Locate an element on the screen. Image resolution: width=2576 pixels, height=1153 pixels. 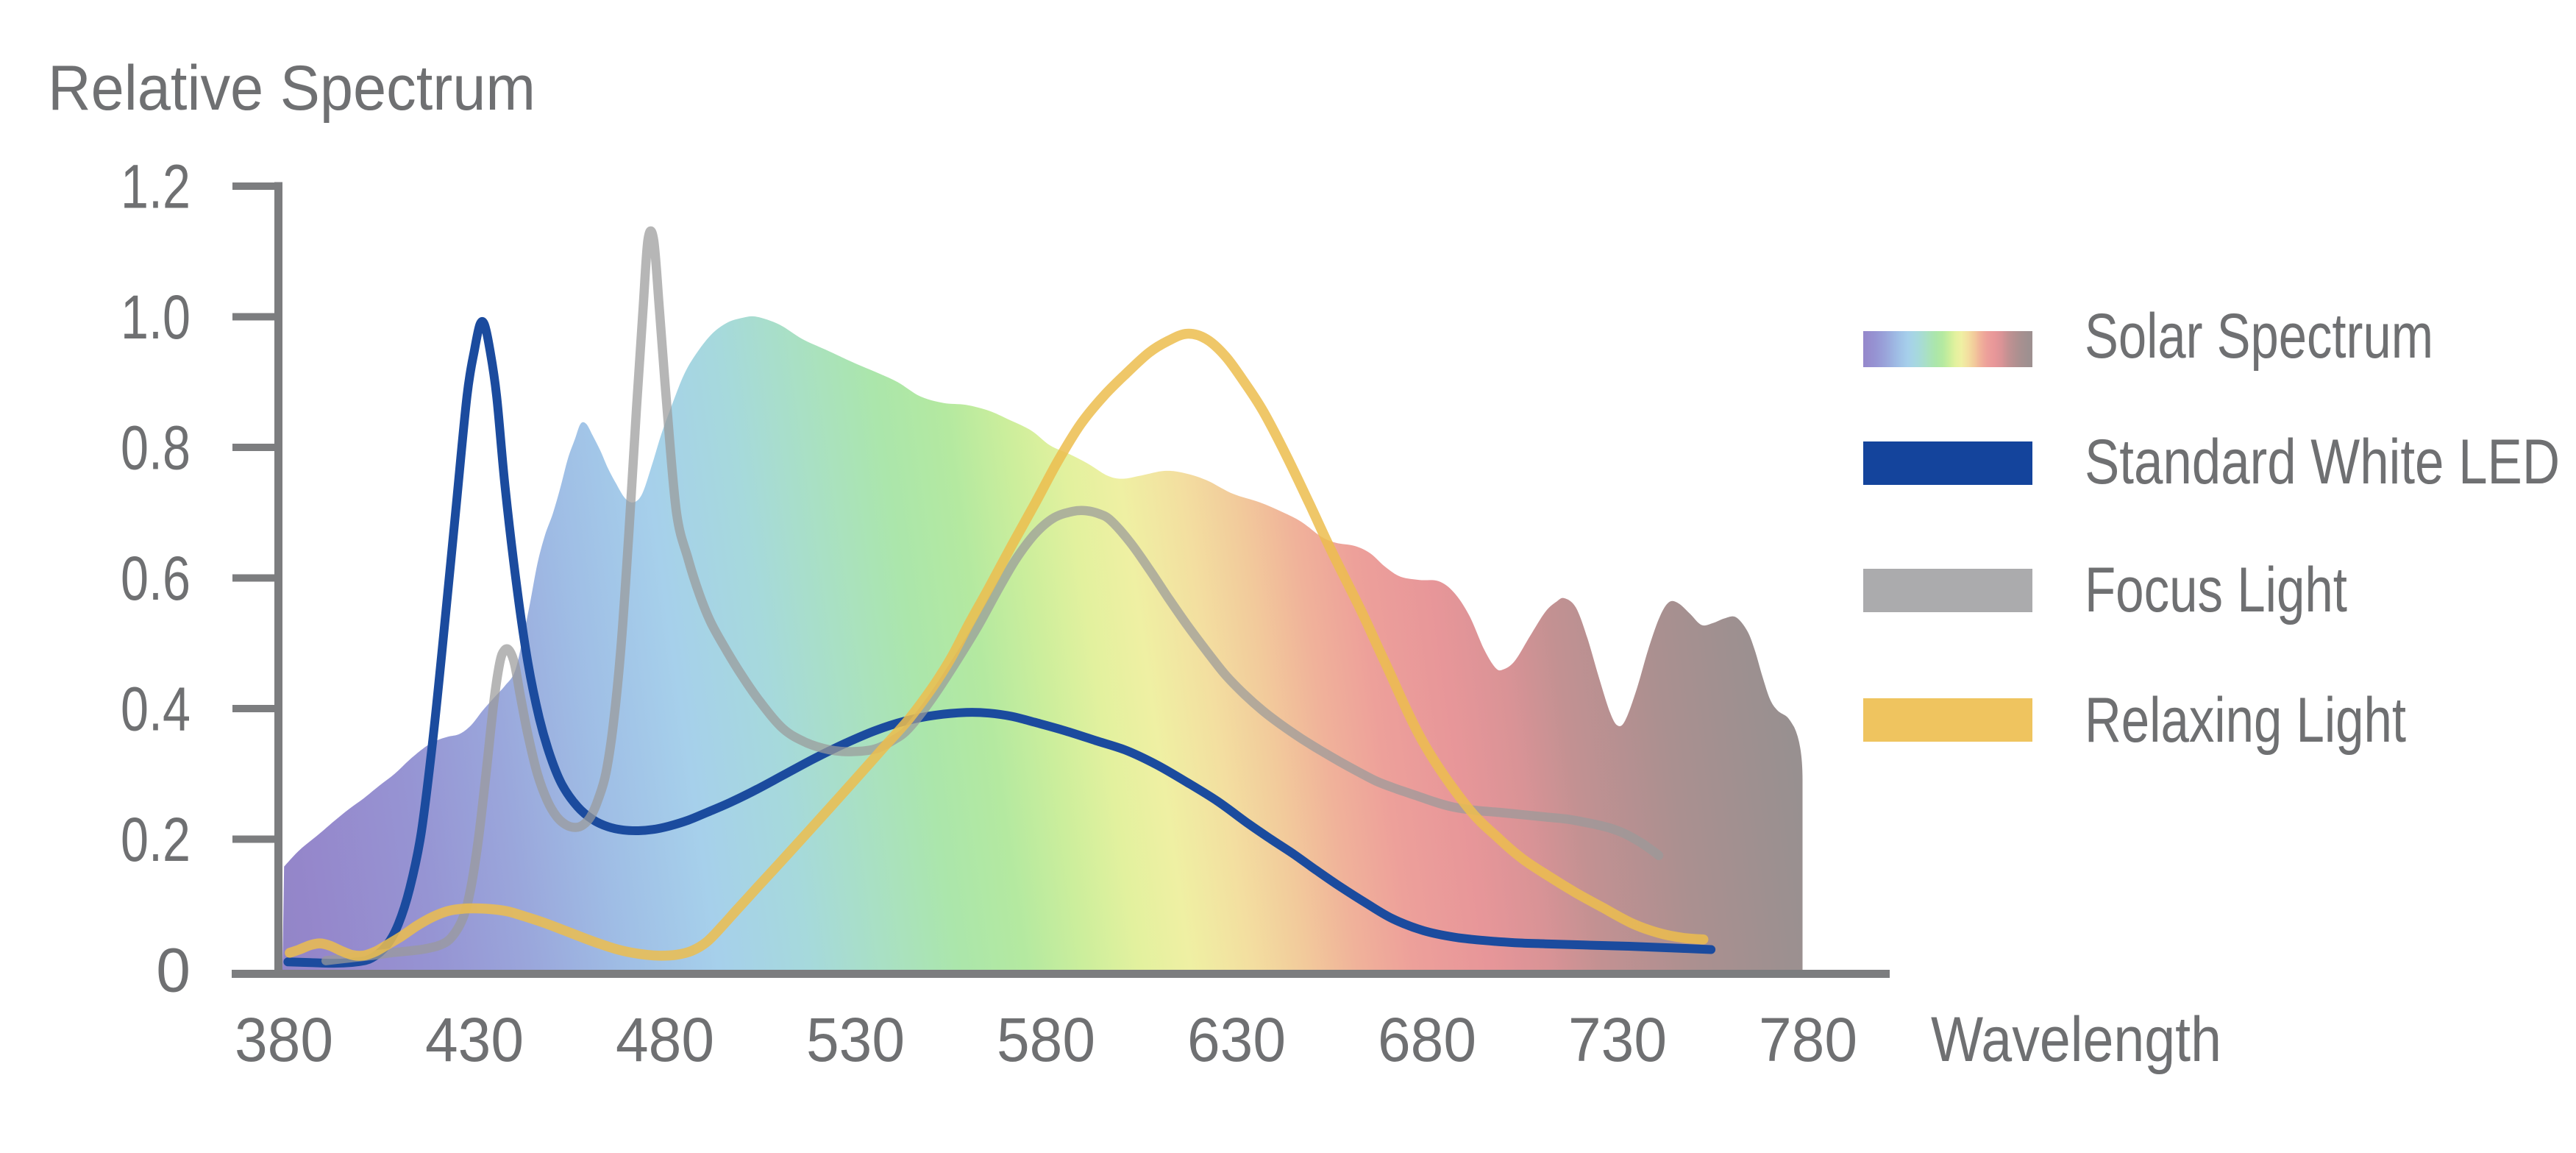
svg-text: 530 is located at coordinates (855, 1039).